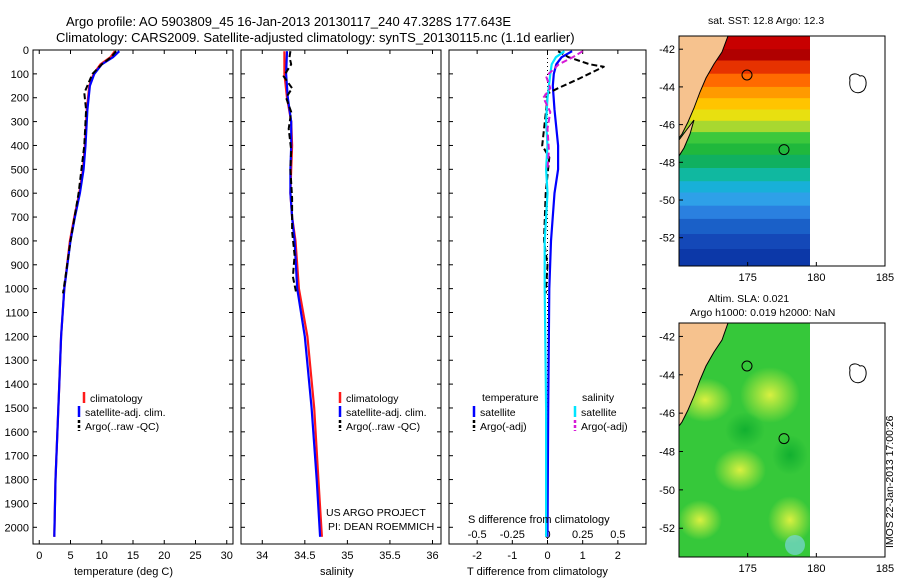 The height and width of the screenshot is (580, 900). I want to click on y-tick-label: 1600, so click(17, 433).